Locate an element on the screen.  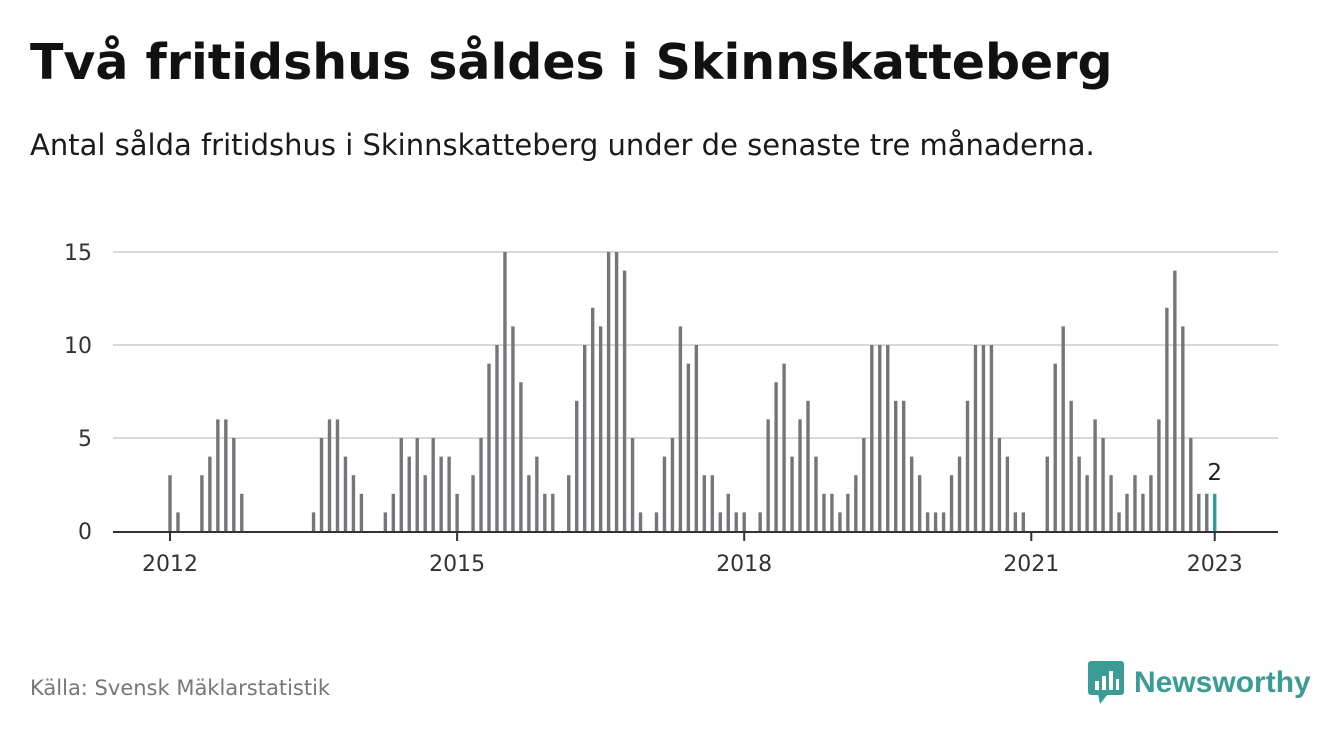
x-tick-label-2023: 2023 is located at coordinates (1215, 564).